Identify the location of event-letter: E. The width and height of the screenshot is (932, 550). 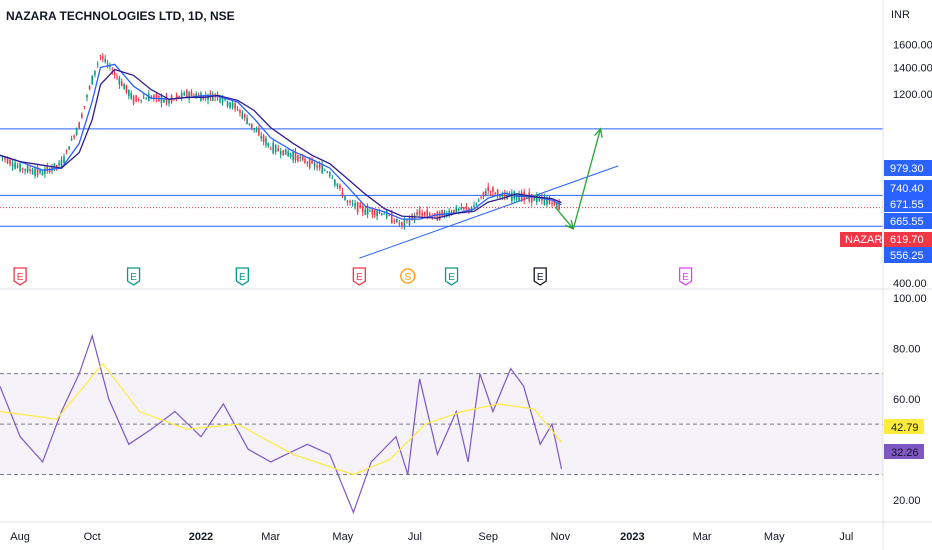
(540, 277).